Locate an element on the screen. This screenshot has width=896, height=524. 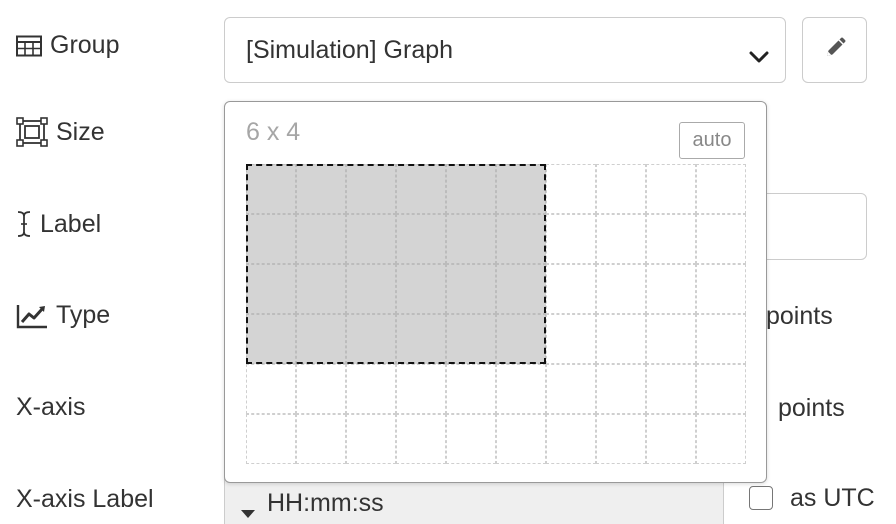
type-points-text: points is located at coordinates (799, 316).